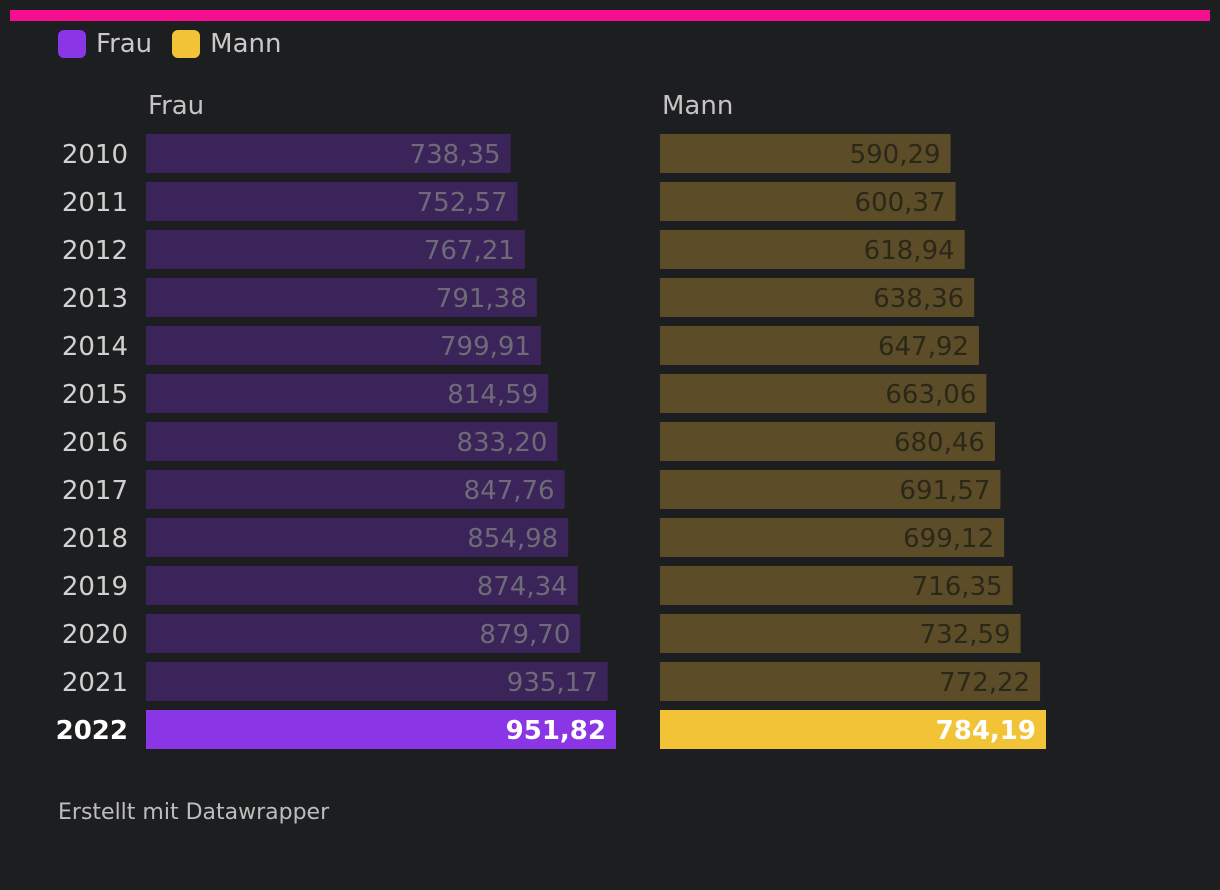 The height and width of the screenshot is (890, 1220). I want to click on bar-mann-2012, so click(812, 249).